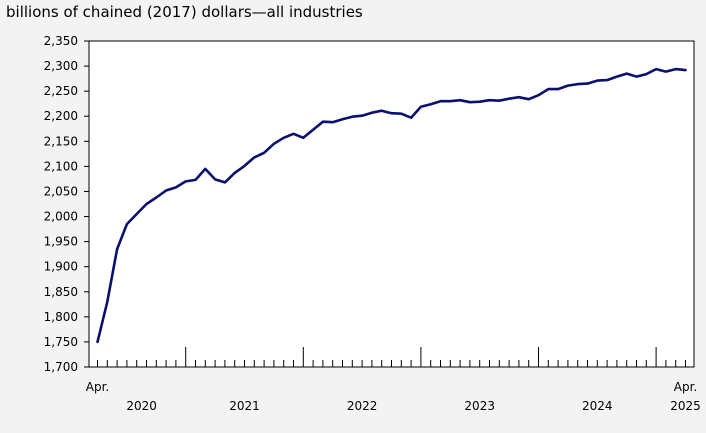  Describe the element at coordinates (61, 217) in the screenshot. I see `y-tick-label: 2,000` at that location.